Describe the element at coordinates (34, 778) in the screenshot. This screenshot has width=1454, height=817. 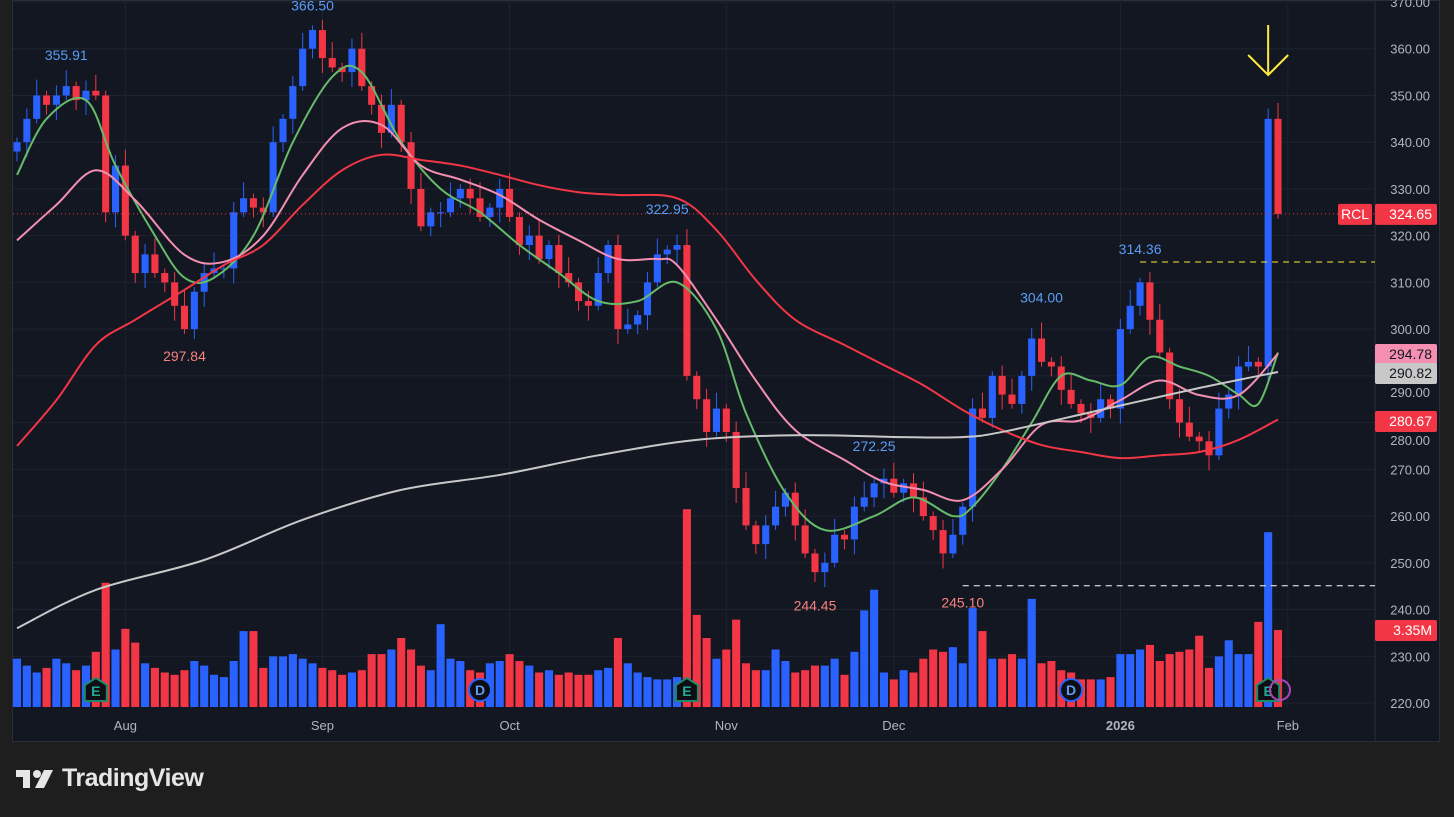
I see `tradingview-logo-icon` at that location.